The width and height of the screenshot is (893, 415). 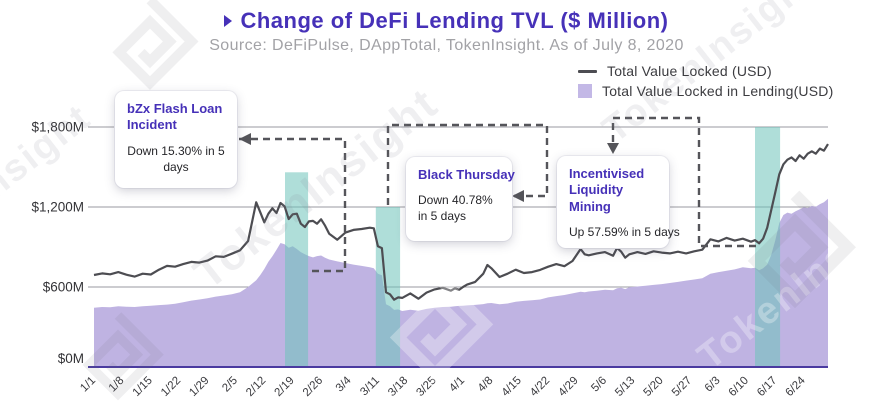 I want to click on legend-label: Total Value Locked (USD), so click(x=689, y=71).